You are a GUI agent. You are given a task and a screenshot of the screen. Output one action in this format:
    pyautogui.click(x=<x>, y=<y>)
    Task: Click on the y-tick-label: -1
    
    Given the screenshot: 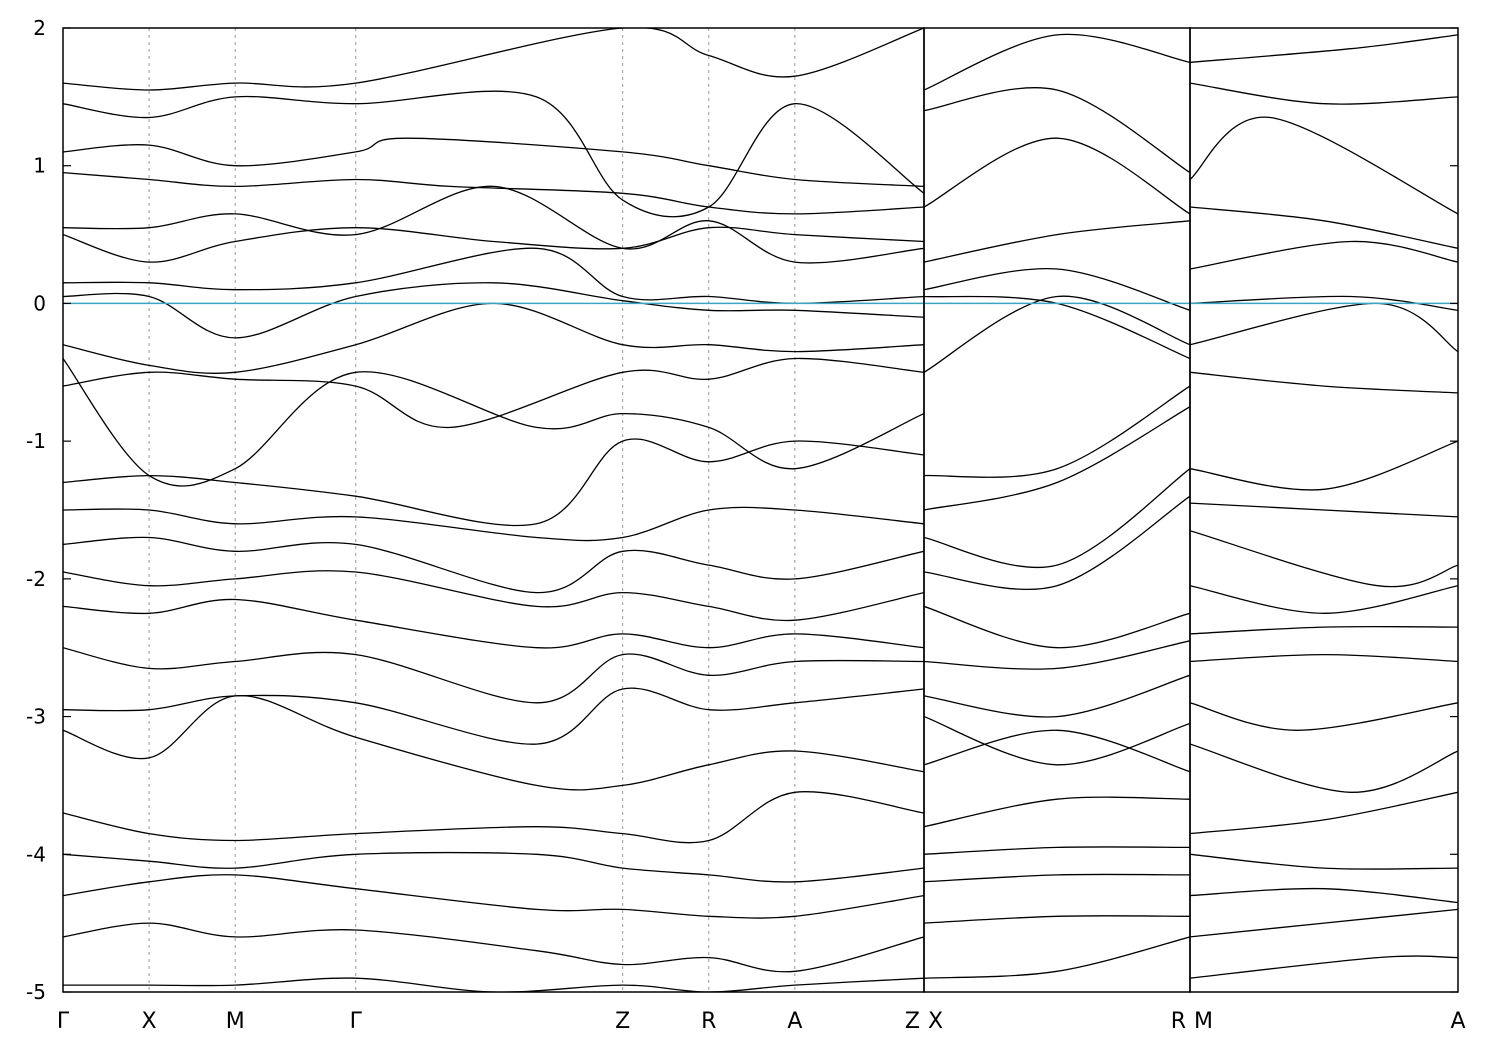 What is the action you would take?
    pyautogui.click(x=36, y=441)
    